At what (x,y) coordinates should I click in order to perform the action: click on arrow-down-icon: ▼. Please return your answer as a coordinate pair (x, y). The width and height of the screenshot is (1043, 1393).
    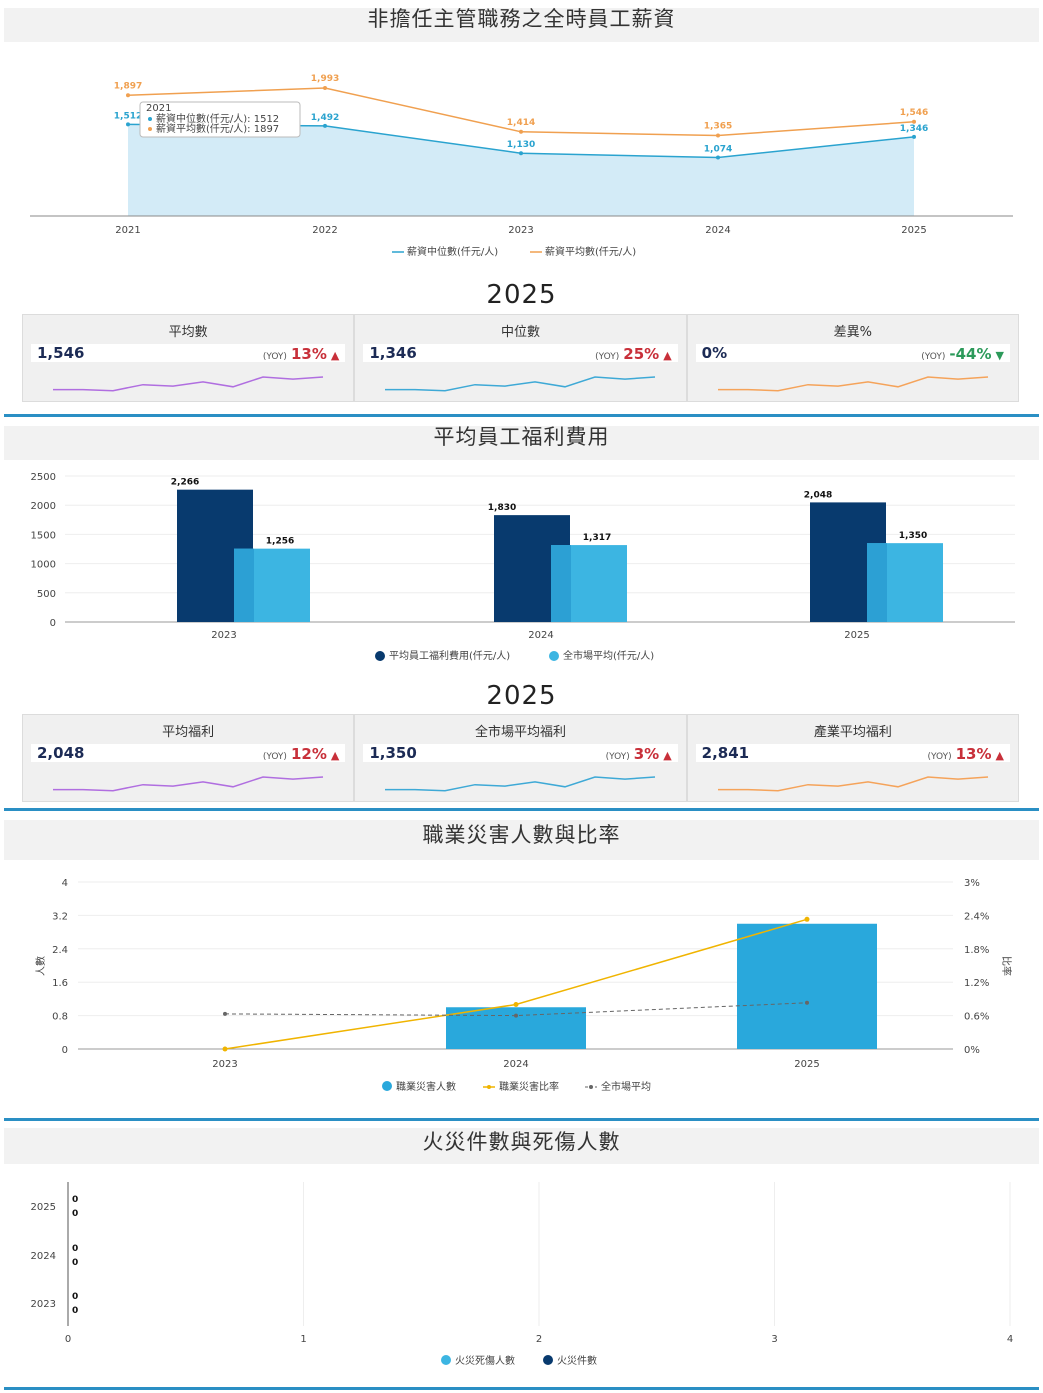
    Looking at the image, I should click on (999, 355).